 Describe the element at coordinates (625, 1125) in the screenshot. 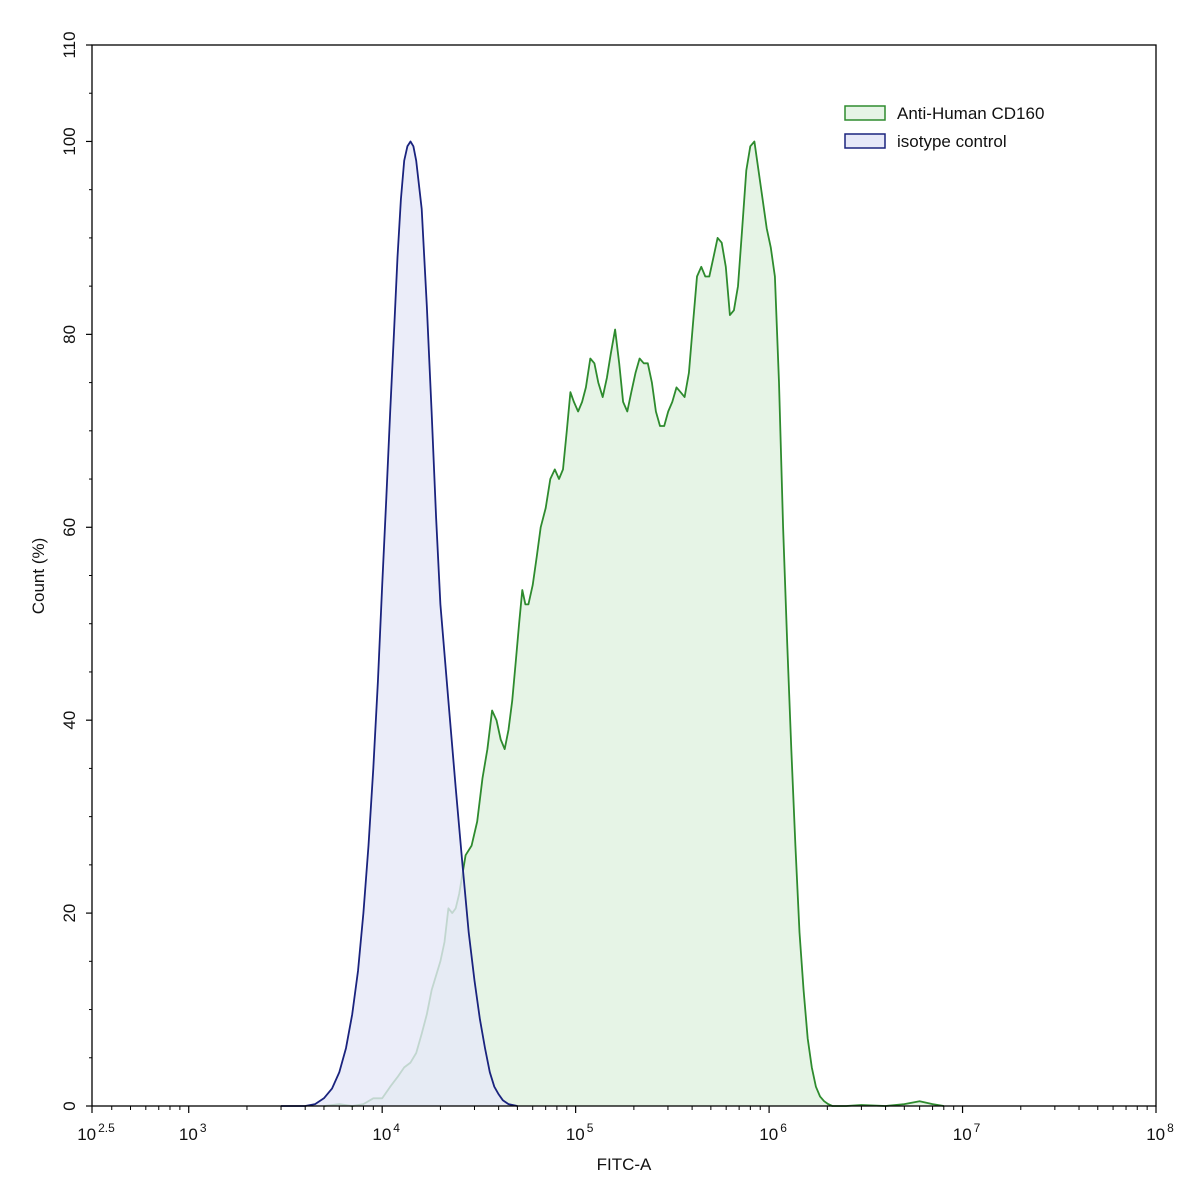

I see `x-axis-ticks: 10 2.5 10 3 10 4 10 5 10 6 10 7 10 8` at that location.